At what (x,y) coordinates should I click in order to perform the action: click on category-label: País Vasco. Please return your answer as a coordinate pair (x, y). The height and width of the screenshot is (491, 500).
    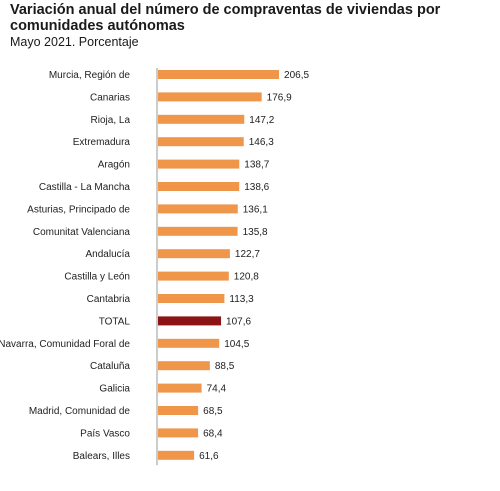
    Looking at the image, I should click on (105, 433).